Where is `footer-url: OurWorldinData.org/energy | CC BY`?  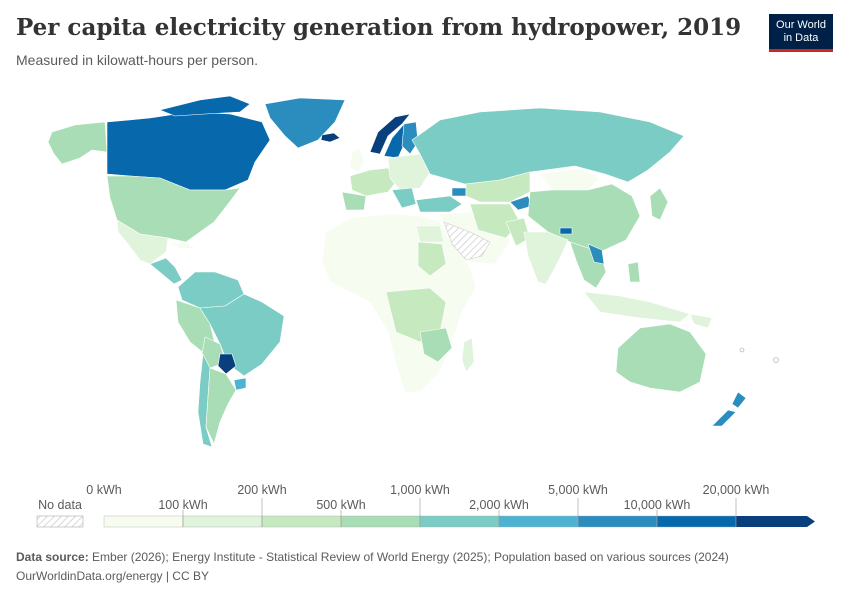 footer-url: OurWorldinData.org/energy | CC BY is located at coordinates (112, 576).